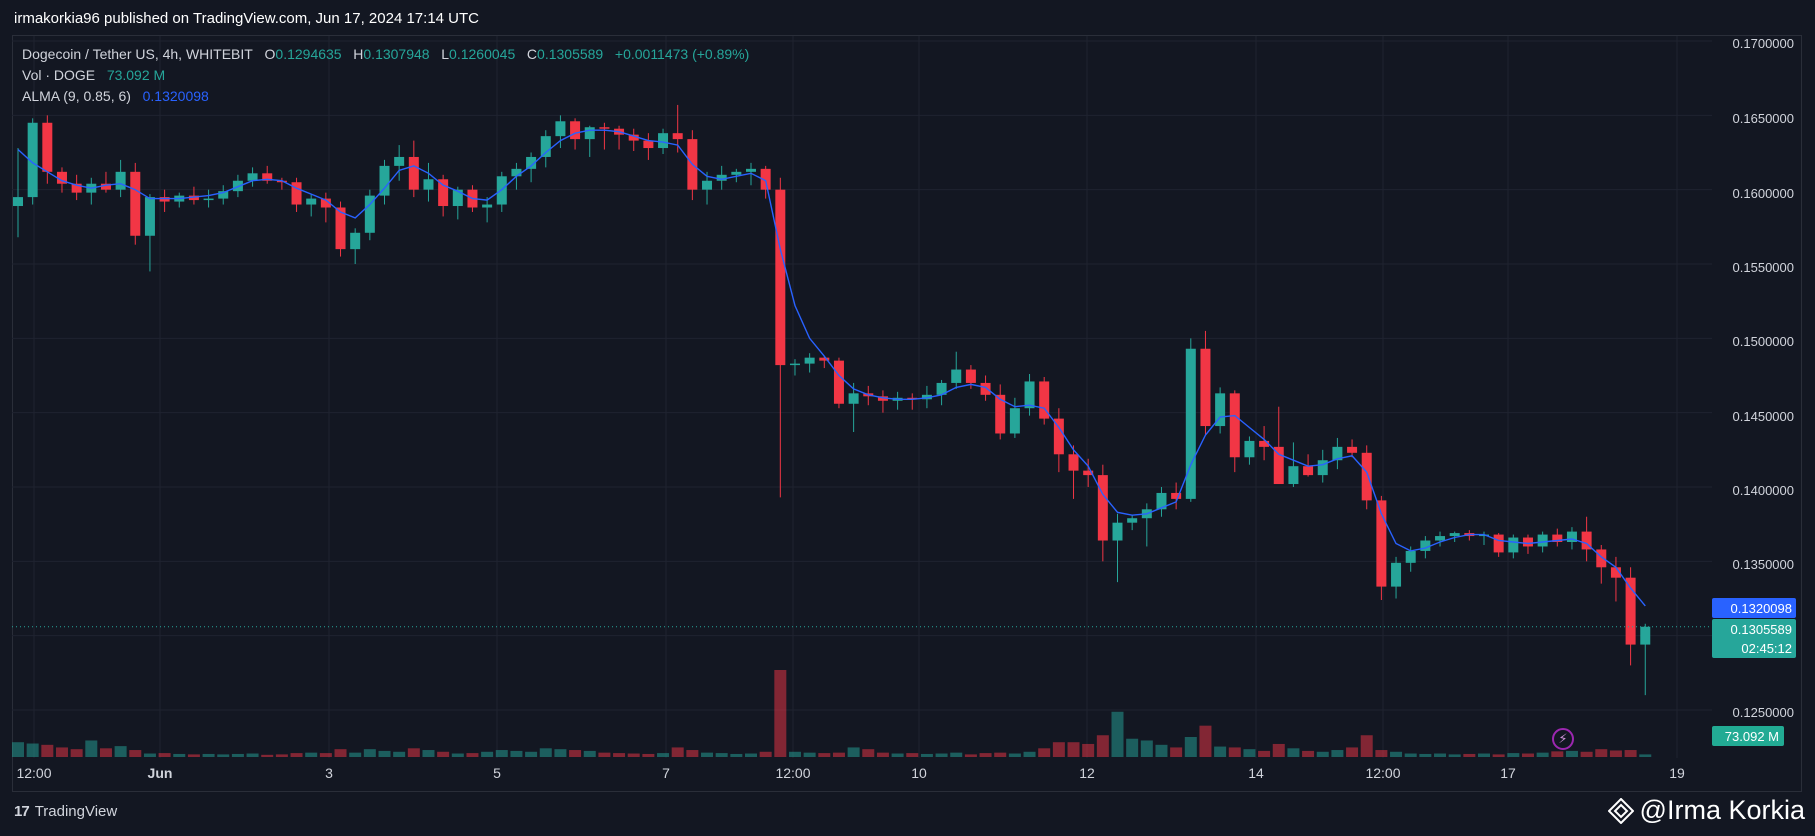 The image size is (1815, 836). I want to click on low-label: L, so click(445, 54).